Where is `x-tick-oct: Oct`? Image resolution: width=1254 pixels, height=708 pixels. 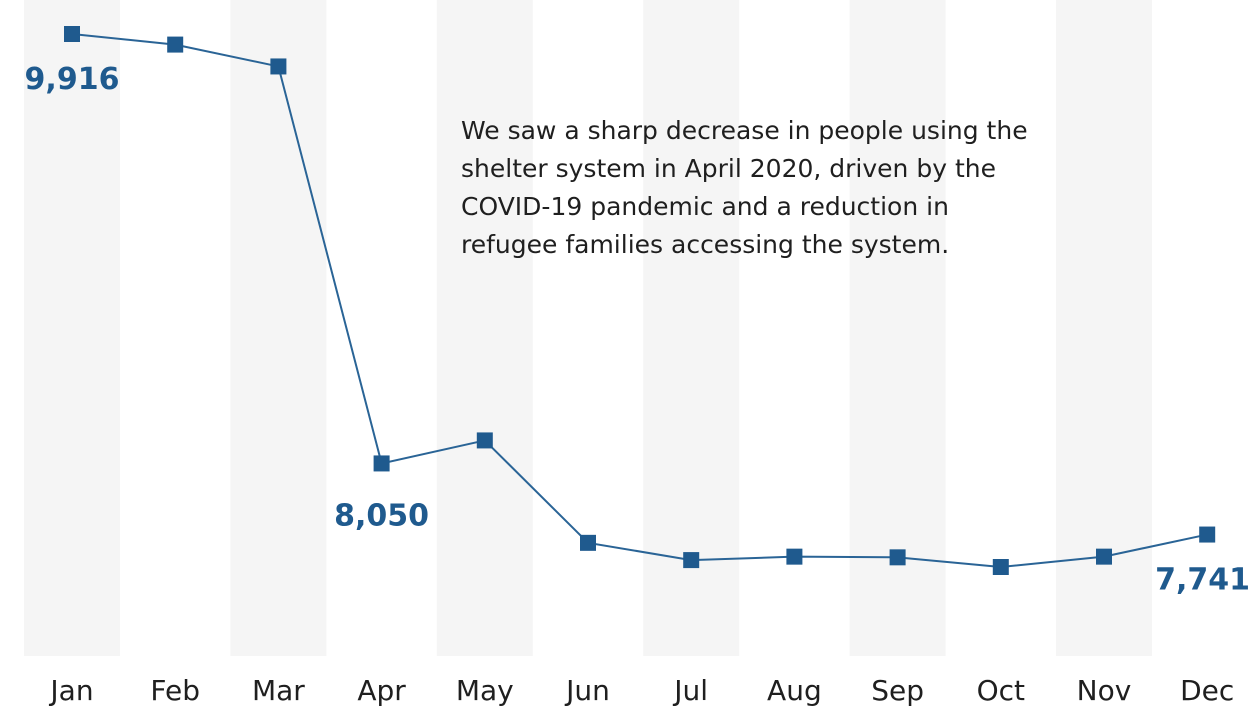 x-tick-oct: Oct is located at coordinates (1001, 690).